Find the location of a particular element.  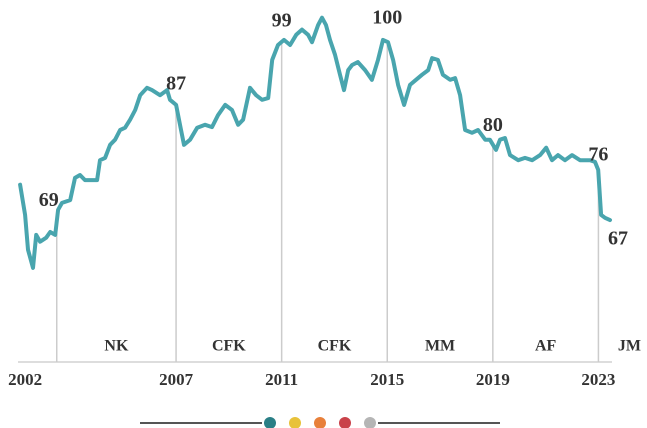

x-tick-label: 2011 is located at coordinates (281, 379).